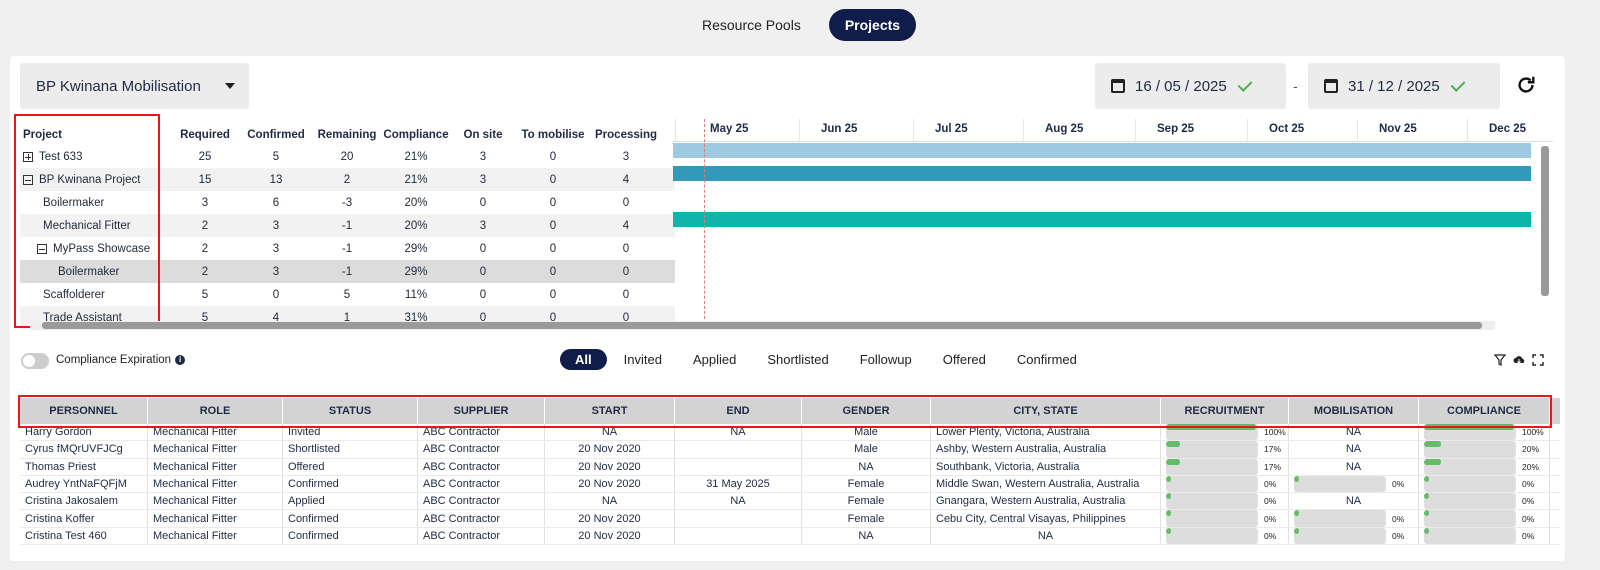  What do you see at coordinates (872, 25) in the screenshot?
I see `tab-projects: Projects` at bounding box center [872, 25].